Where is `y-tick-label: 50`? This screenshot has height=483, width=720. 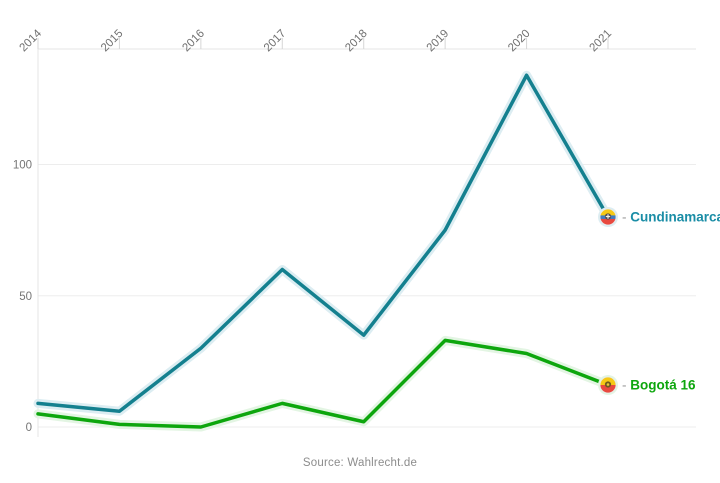
y-tick-label: 50 is located at coordinates (25, 297).